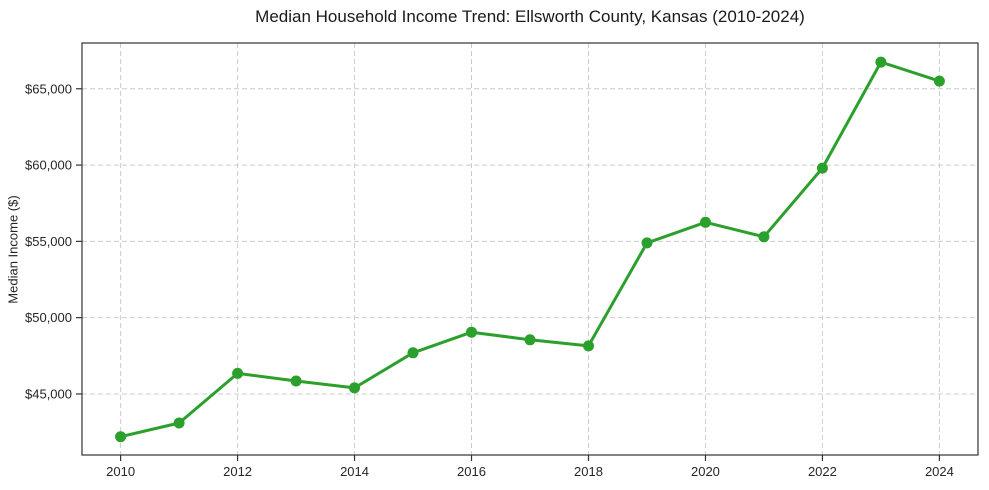 The width and height of the screenshot is (989, 490). I want to click on data-point-2011, so click(179, 423).